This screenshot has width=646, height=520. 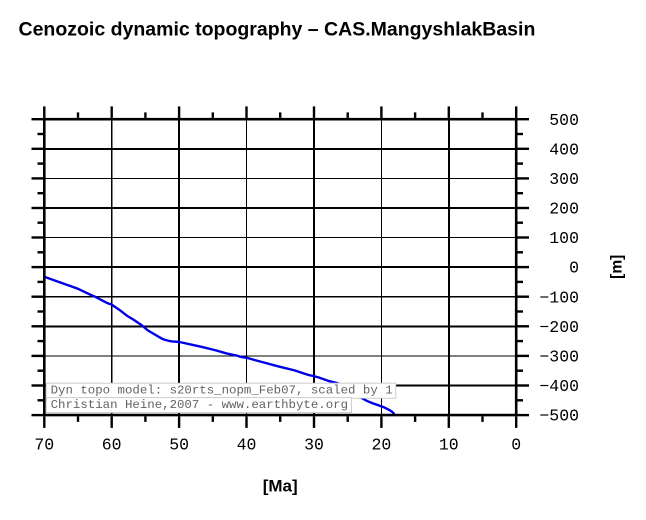 I want to click on svg-text: 300, so click(x=564, y=179).